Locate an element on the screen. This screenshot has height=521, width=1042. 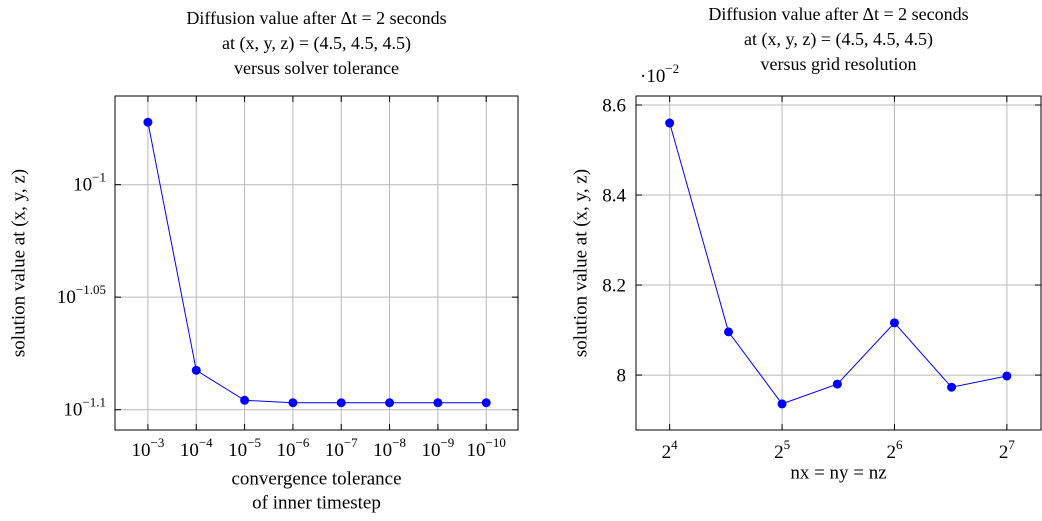
x-tick-label: 26 is located at coordinates (894, 450).